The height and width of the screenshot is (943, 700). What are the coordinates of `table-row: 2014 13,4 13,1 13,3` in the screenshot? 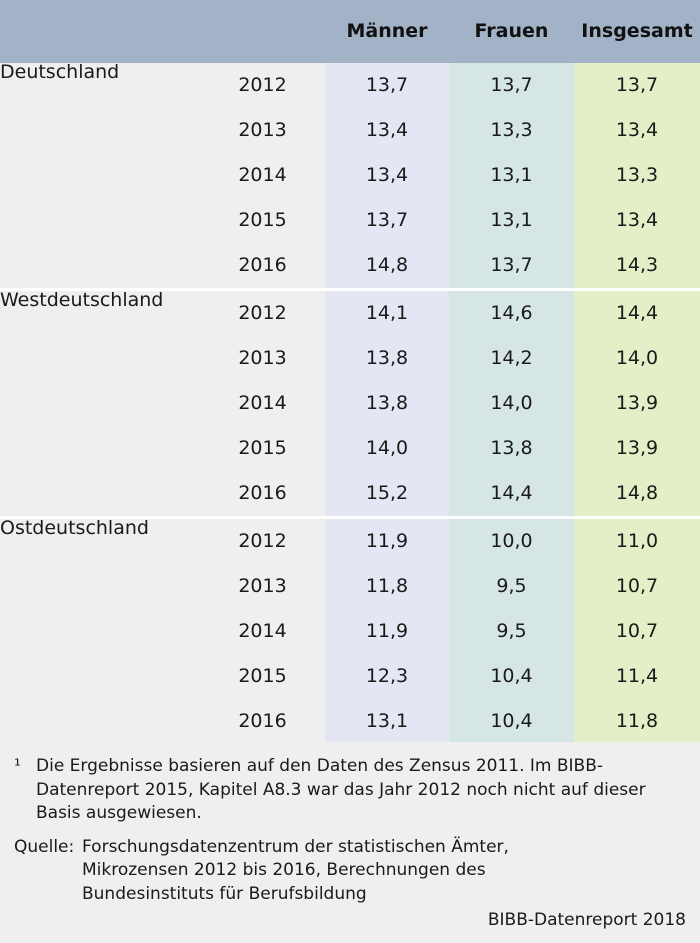 It's located at (350, 175).